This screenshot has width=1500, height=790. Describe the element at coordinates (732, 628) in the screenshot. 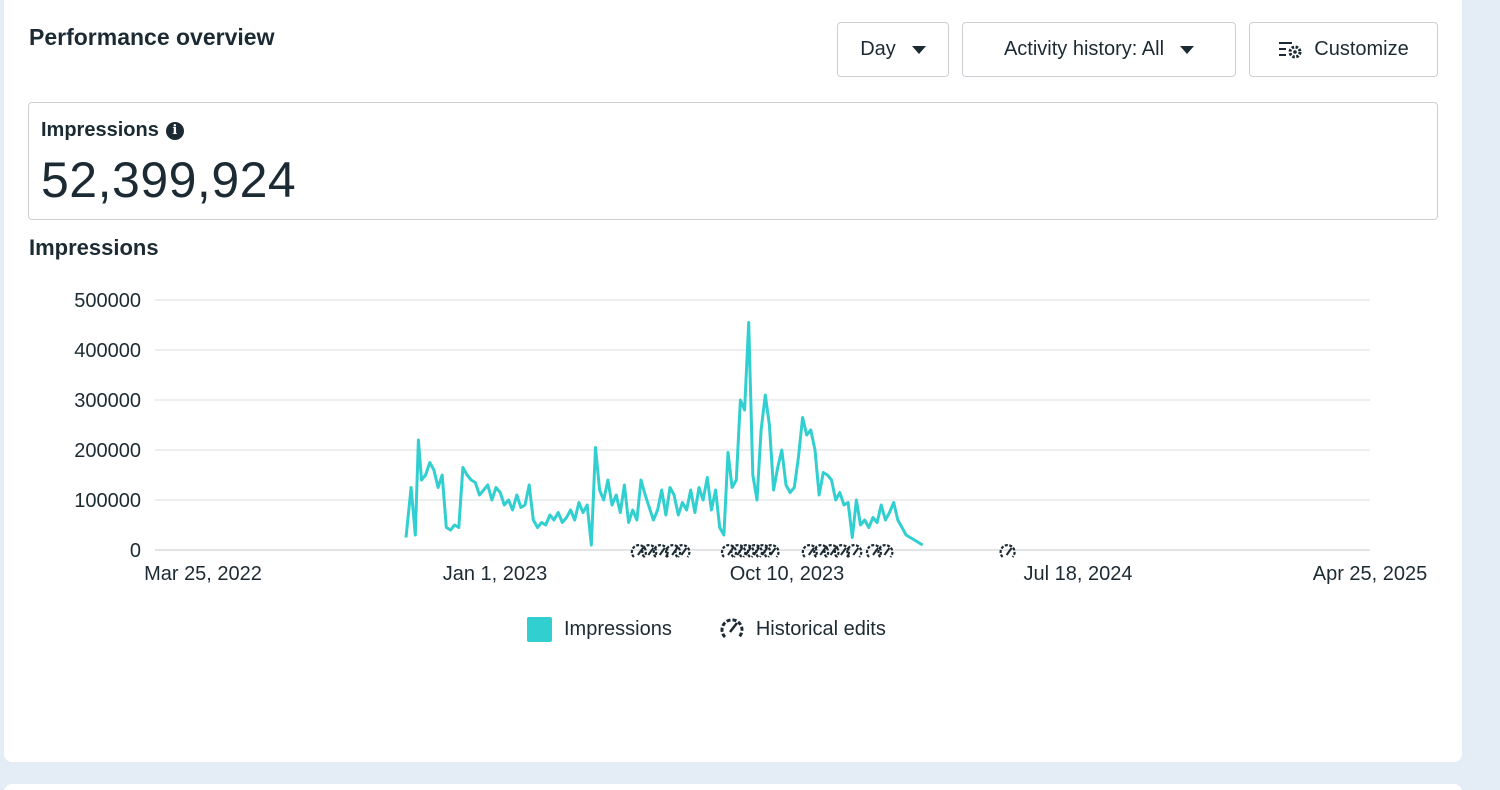

I see `historical-edit-icon` at that location.